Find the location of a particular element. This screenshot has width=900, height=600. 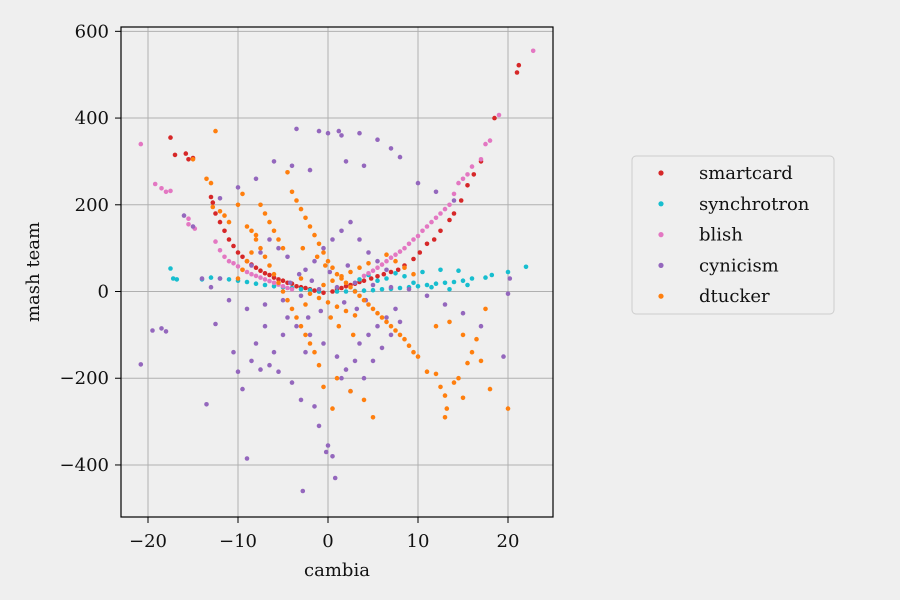

y-tick-label: −200 is located at coordinates (84, 378).